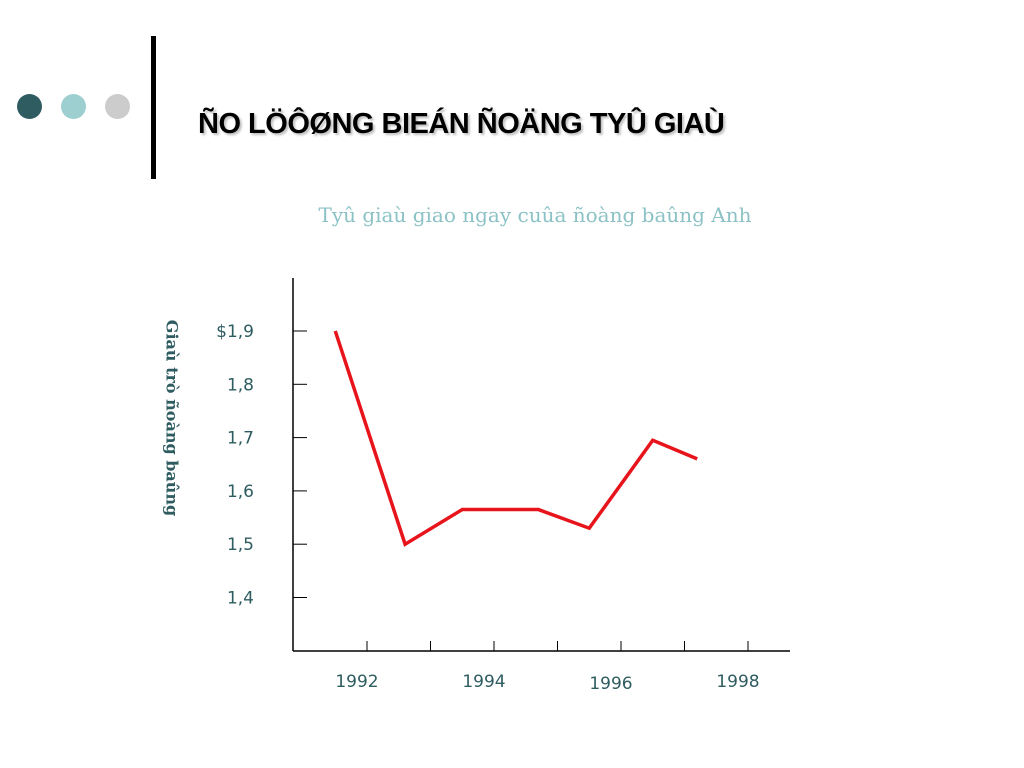  I want to click on x-tick-label: 1992, so click(356, 682).